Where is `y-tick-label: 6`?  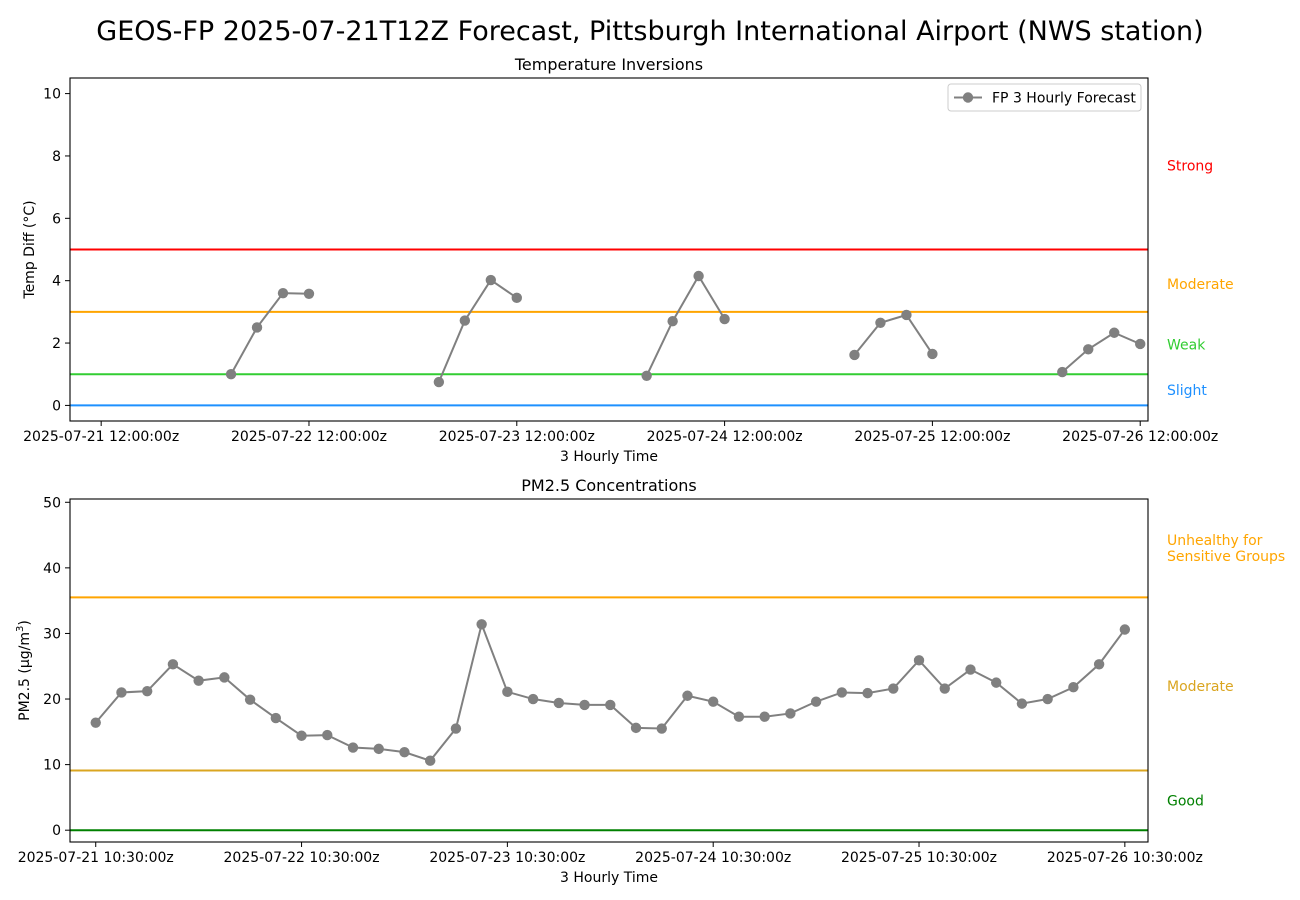
y-tick-label: 6 is located at coordinates (56, 219).